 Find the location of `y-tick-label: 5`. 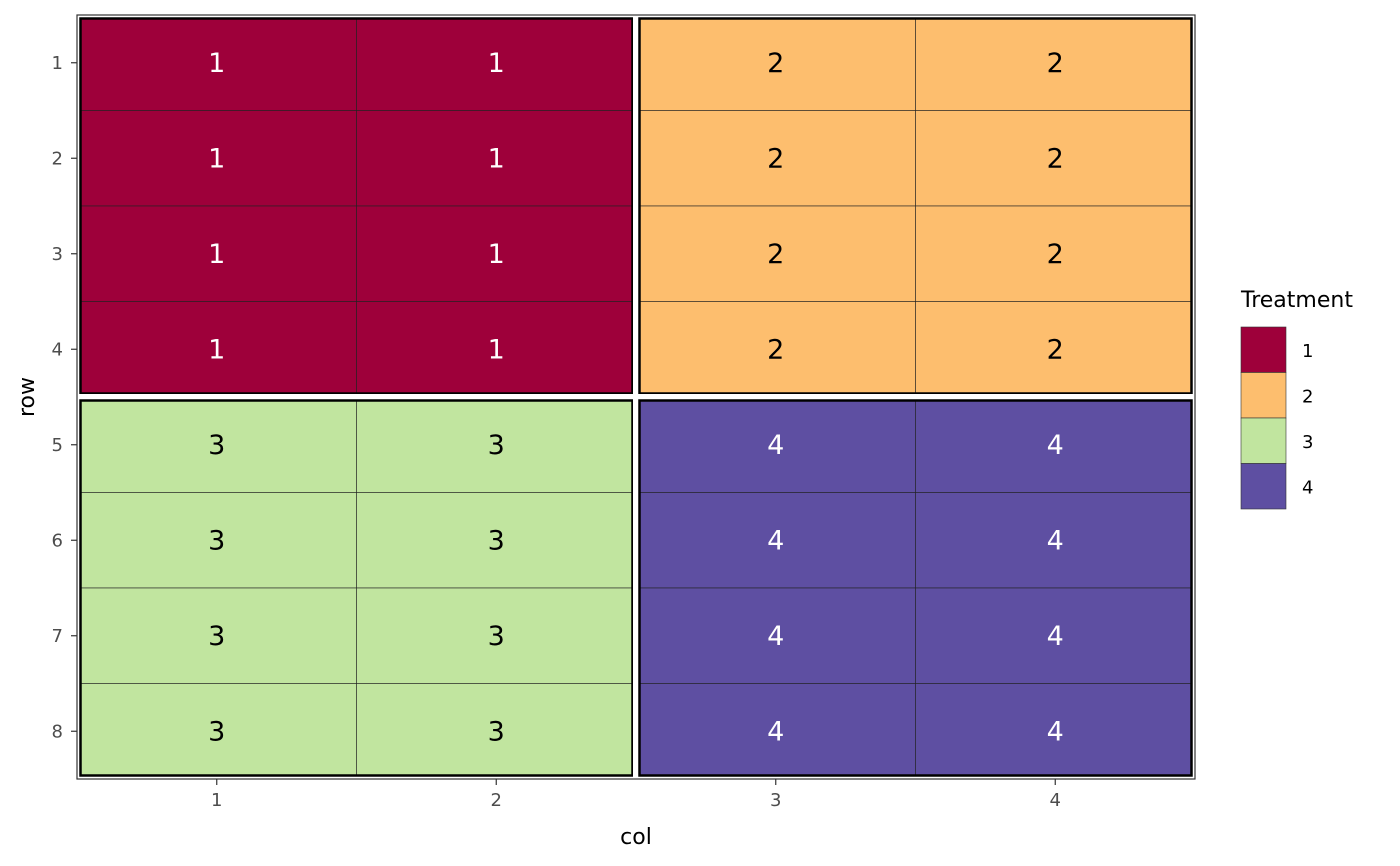

y-tick-label: 5 is located at coordinates (57, 445).